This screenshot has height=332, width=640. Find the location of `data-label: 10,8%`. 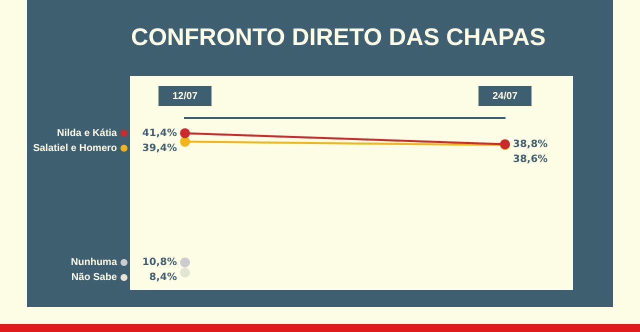

data-label: 10,8% is located at coordinates (159, 262).